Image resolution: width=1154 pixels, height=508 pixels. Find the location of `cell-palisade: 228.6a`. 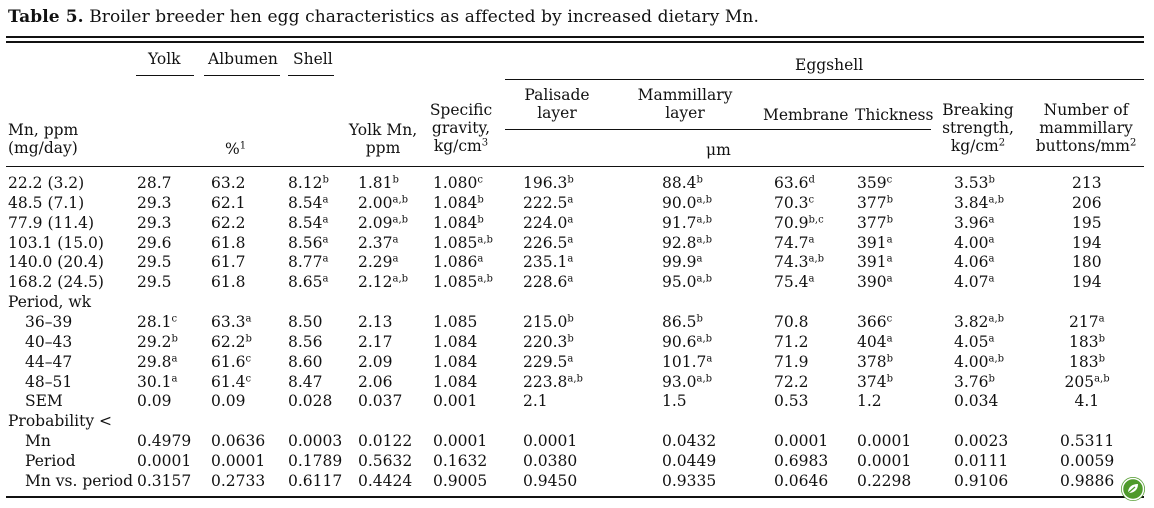

cell-palisade: 228.6a is located at coordinates (548, 282).